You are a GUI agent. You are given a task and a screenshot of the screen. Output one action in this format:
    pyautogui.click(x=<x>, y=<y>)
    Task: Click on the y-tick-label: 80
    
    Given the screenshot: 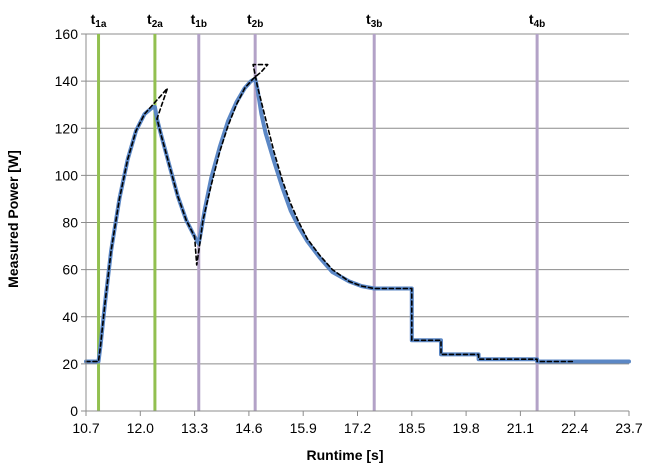 What is the action you would take?
    pyautogui.click(x=70, y=223)
    